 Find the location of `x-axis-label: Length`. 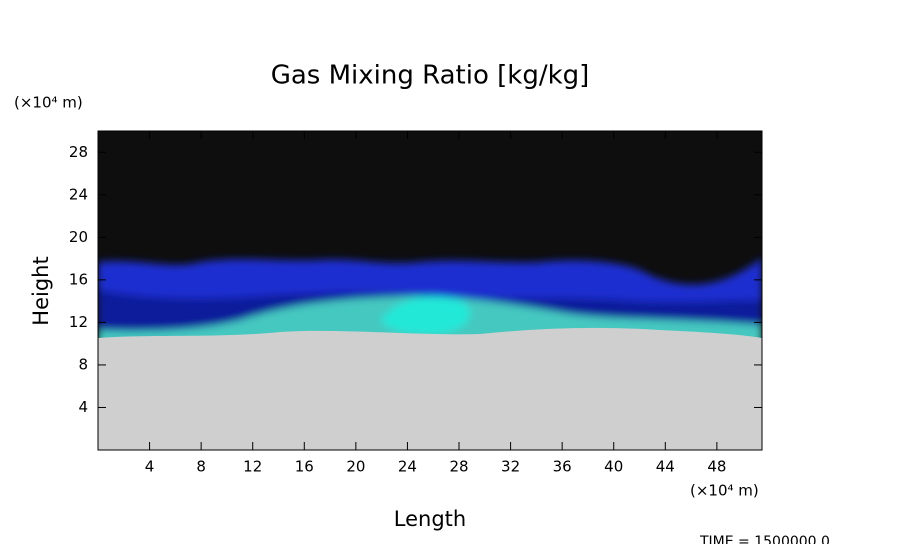

x-axis-label: Length is located at coordinates (430, 519).